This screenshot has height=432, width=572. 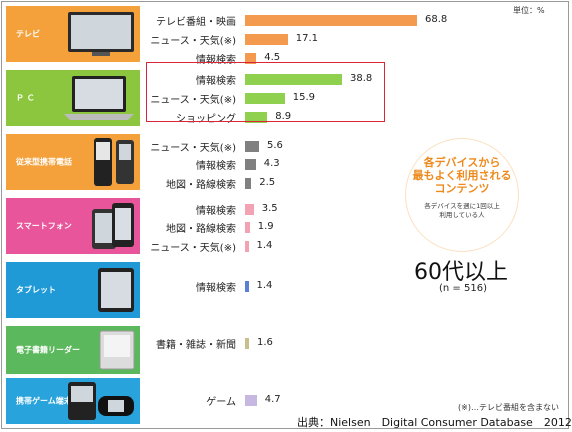 What do you see at coordinates (28, 34) in the screenshot?
I see `device-label: テレビ` at bounding box center [28, 34].